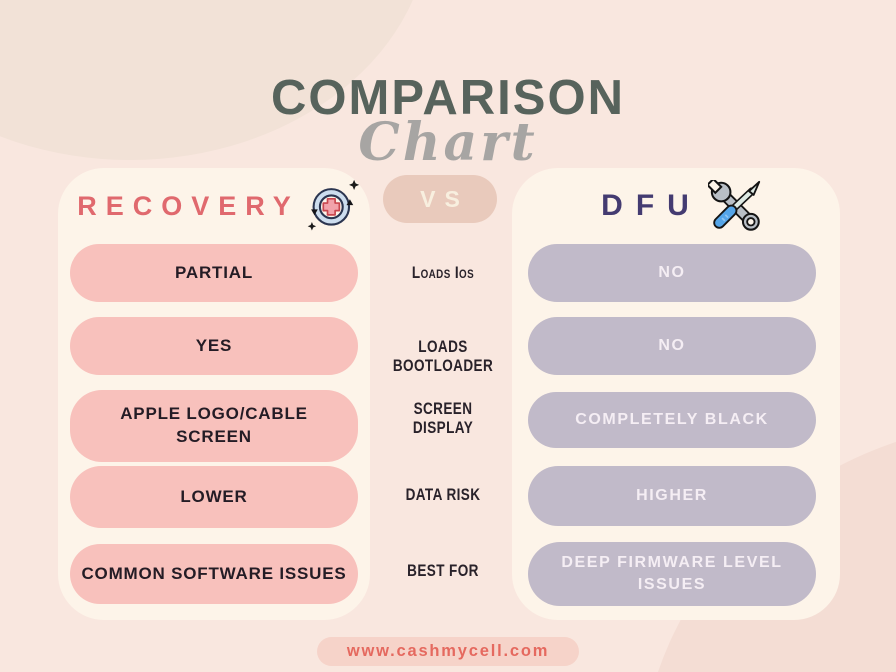 The width and height of the screenshot is (896, 672). Describe the element at coordinates (651, 205) in the screenshot. I see `dfu-header-label: DFU` at that location.